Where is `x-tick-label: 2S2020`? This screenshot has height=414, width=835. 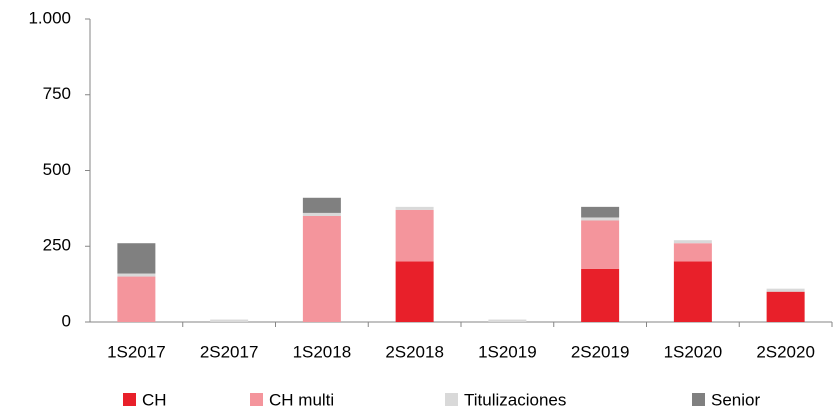
x-tick-label: 2S2020 is located at coordinates (785, 351).